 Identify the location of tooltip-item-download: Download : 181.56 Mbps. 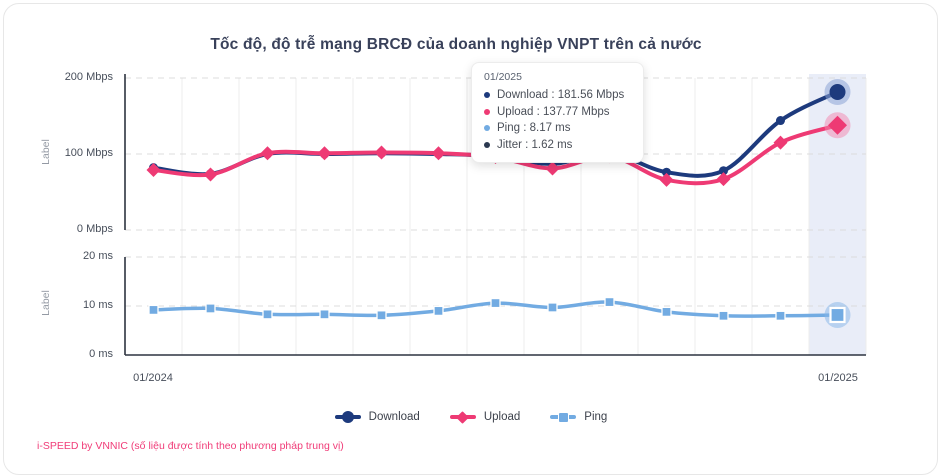
(557, 95).